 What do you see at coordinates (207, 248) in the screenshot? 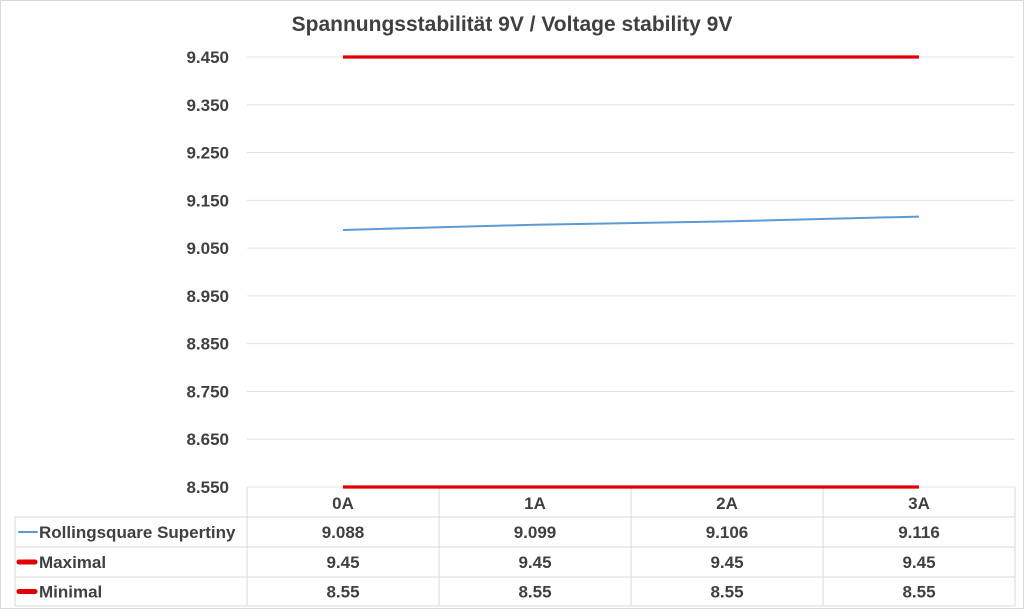
I see `y-tick-label: 9.050` at bounding box center [207, 248].